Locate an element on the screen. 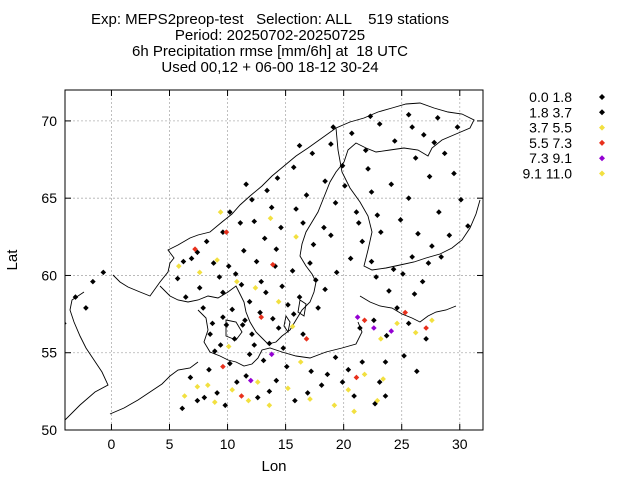 This screenshot has width=640, height=480. baltic-coastline is located at coordinates (408, 309).